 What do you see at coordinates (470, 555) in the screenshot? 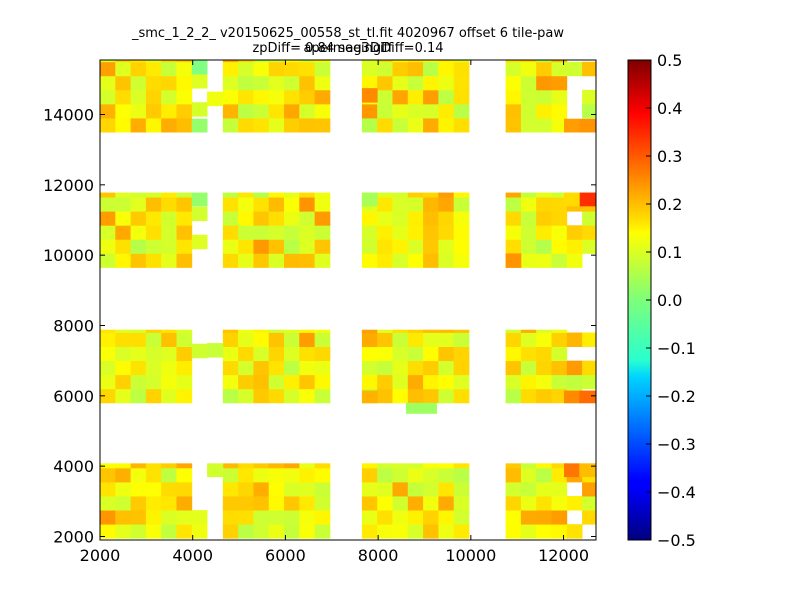
I see `x-tick-label: 10000` at bounding box center [470, 555].